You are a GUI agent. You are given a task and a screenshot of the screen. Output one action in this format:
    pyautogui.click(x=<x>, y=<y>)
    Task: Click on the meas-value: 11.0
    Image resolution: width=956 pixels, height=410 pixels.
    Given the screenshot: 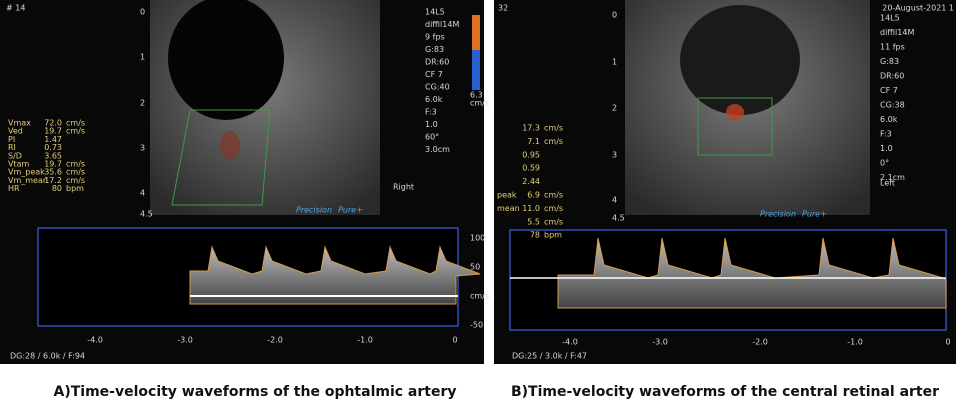 What is the action you would take?
    pyautogui.click(x=531, y=208)
    